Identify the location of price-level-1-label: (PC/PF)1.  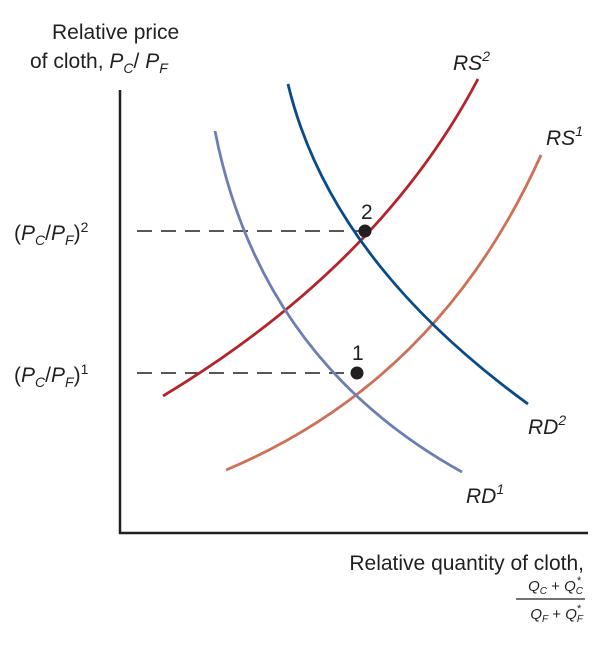
(51, 375).